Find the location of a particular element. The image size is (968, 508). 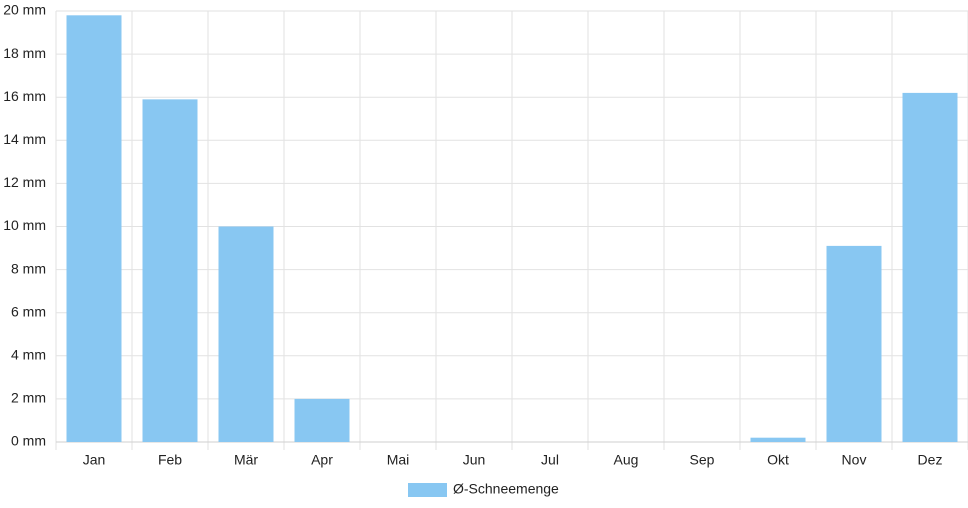

x-tick-label: Okt is located at coordinates (778, 460).